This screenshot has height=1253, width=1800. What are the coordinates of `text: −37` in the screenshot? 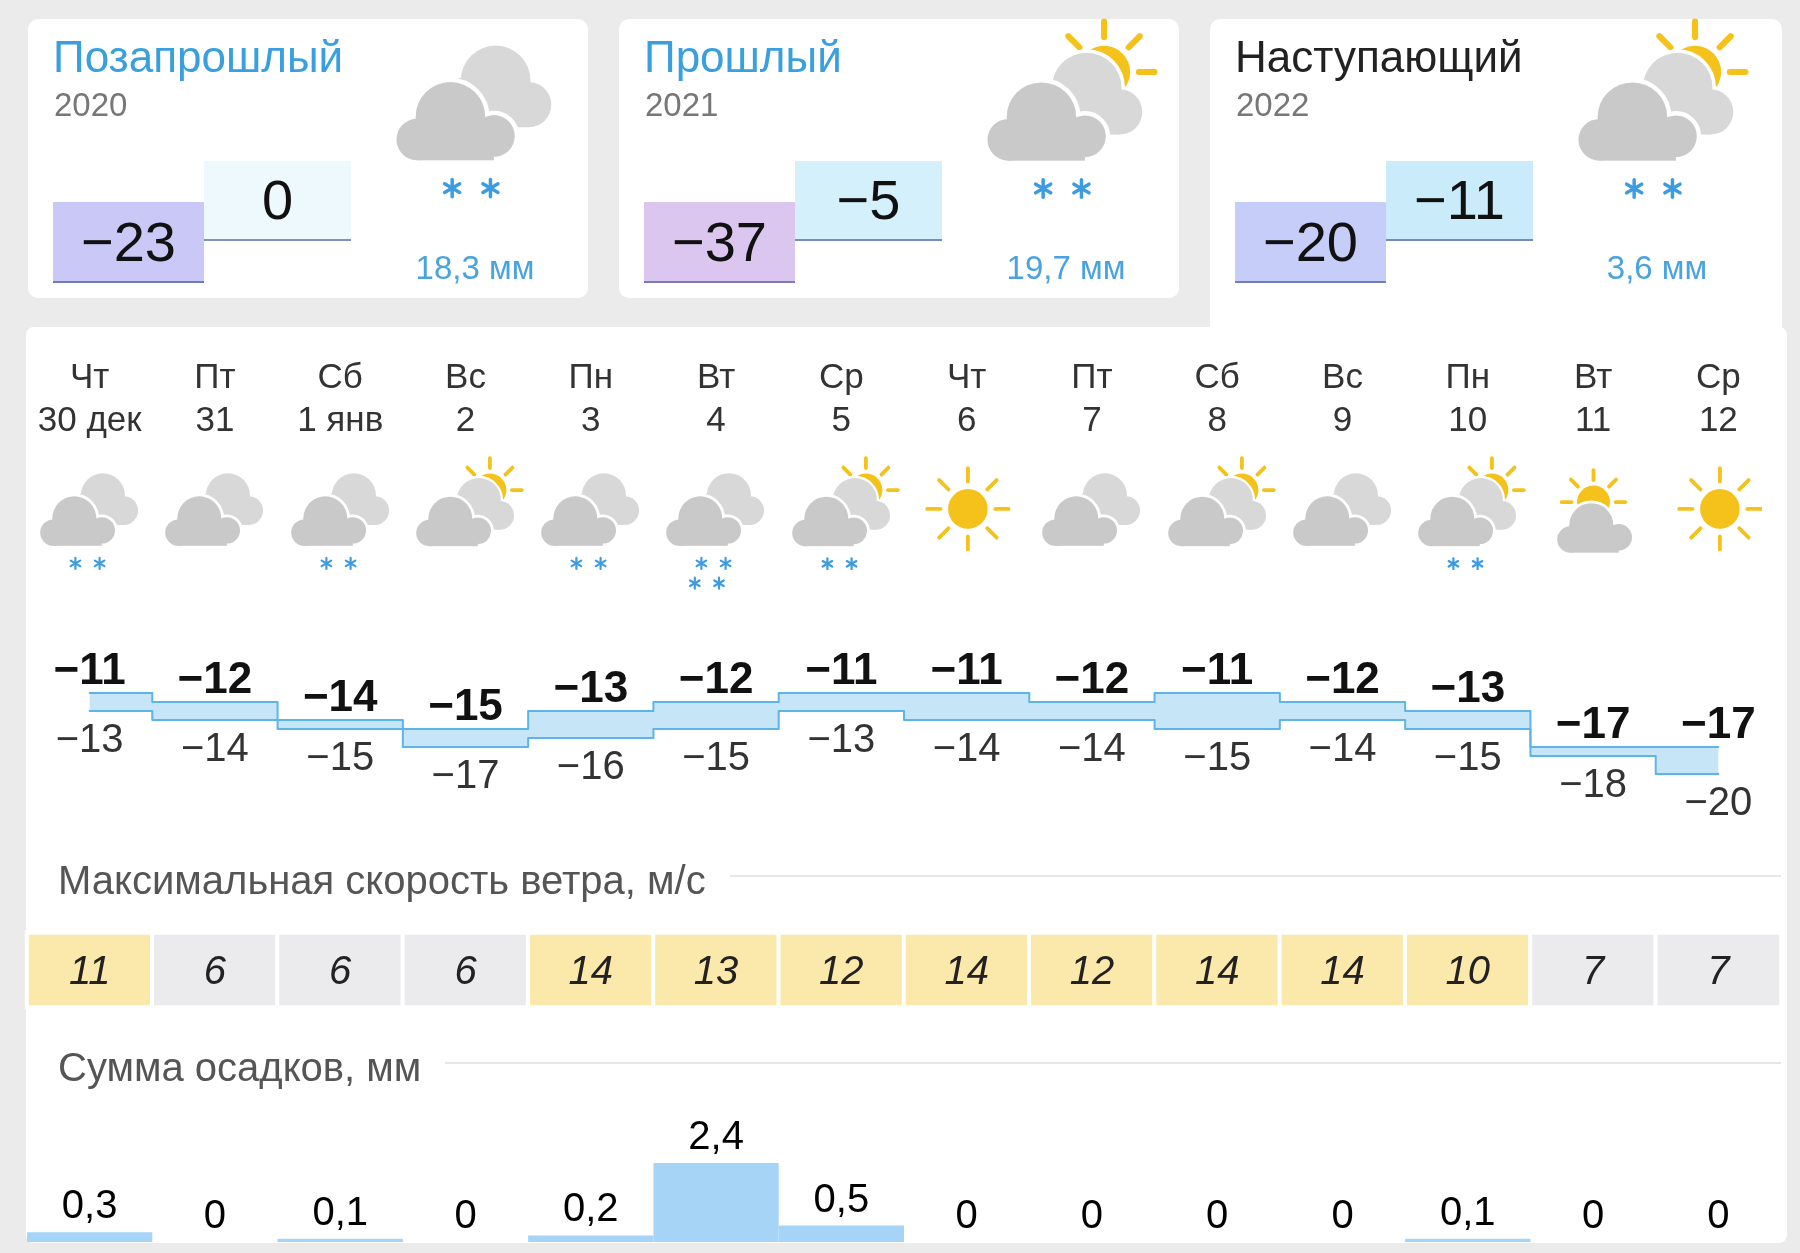 It's located at (719, 241).